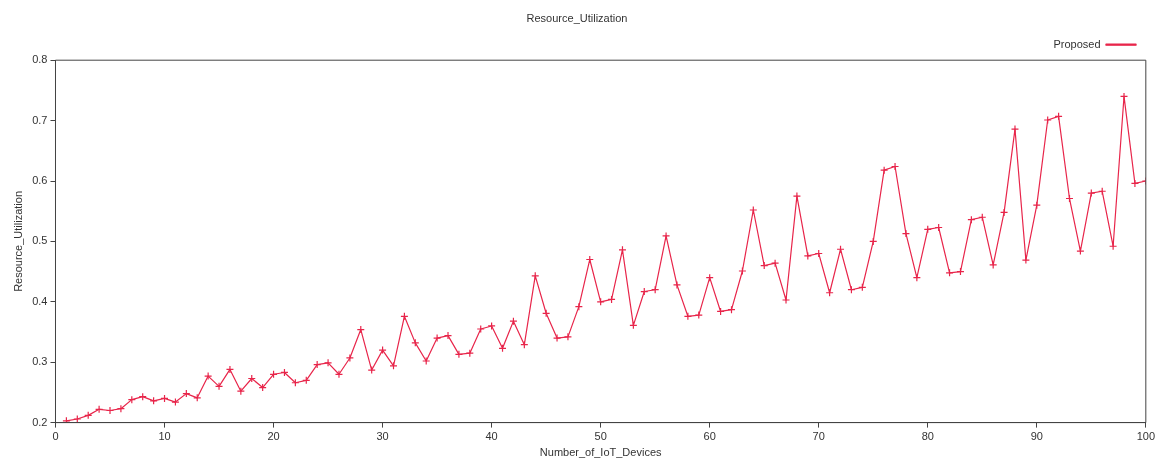  Describe the element at coordinates (600, 452) in the screenshot. I see `x-axis-title: Number_of_IoT_Devices` at that location.